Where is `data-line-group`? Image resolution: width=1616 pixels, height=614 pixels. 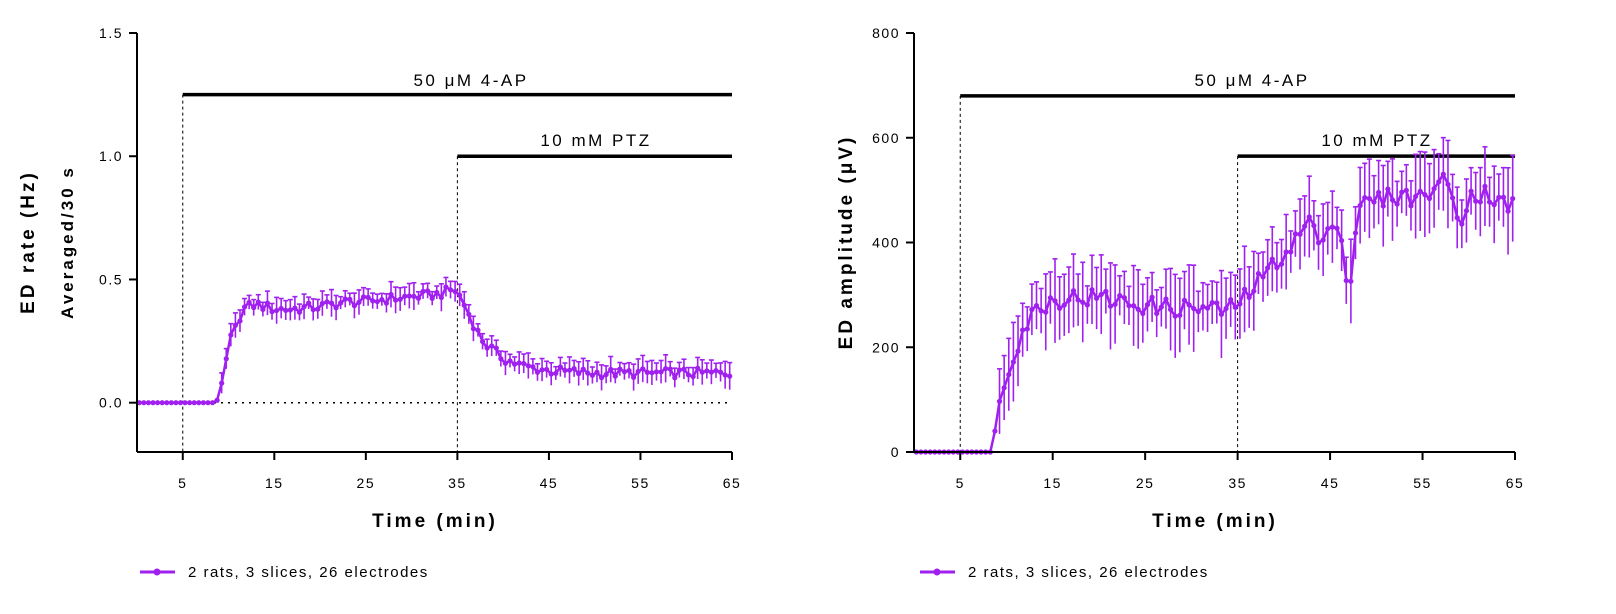 data-line-group is located at coordinates (435, 344).